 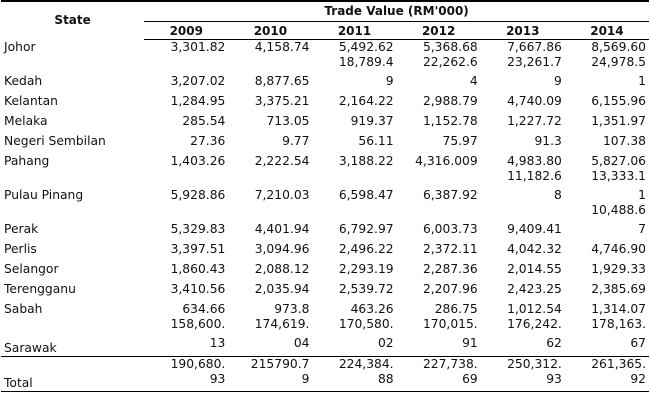 What do you see at coordinates (522, 30) in the screenshot?
I see `year-header: 2013` at bounding box center [522, 30].